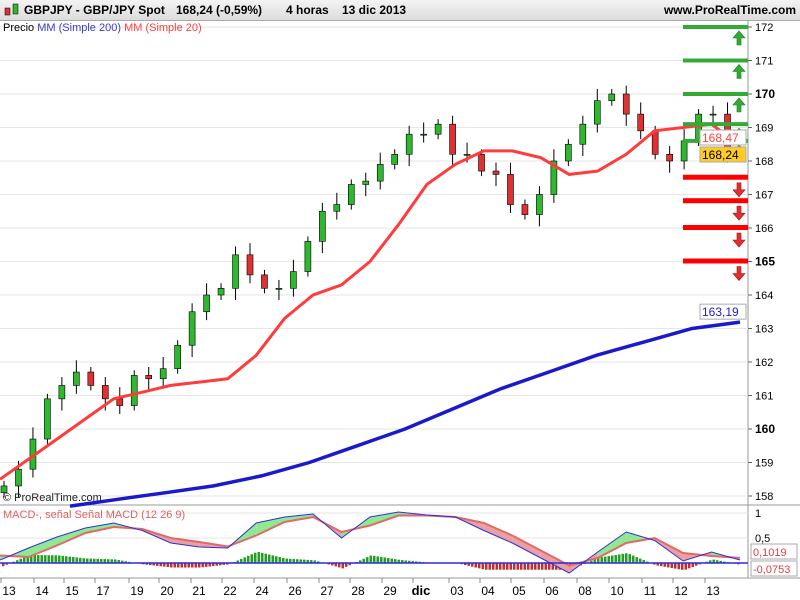  I want to click on price-tick-label: 163, so click(764, 330).